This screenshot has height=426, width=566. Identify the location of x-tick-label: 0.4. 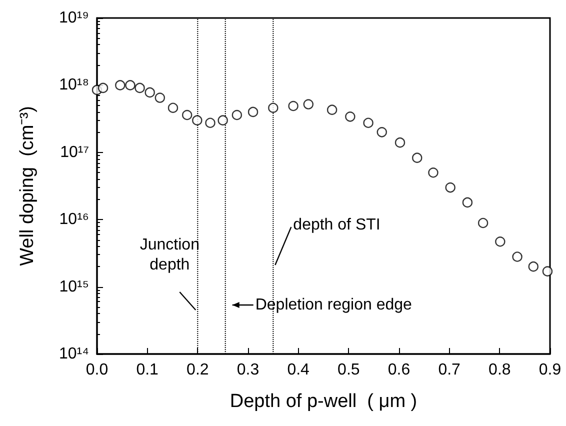
(298, 370).